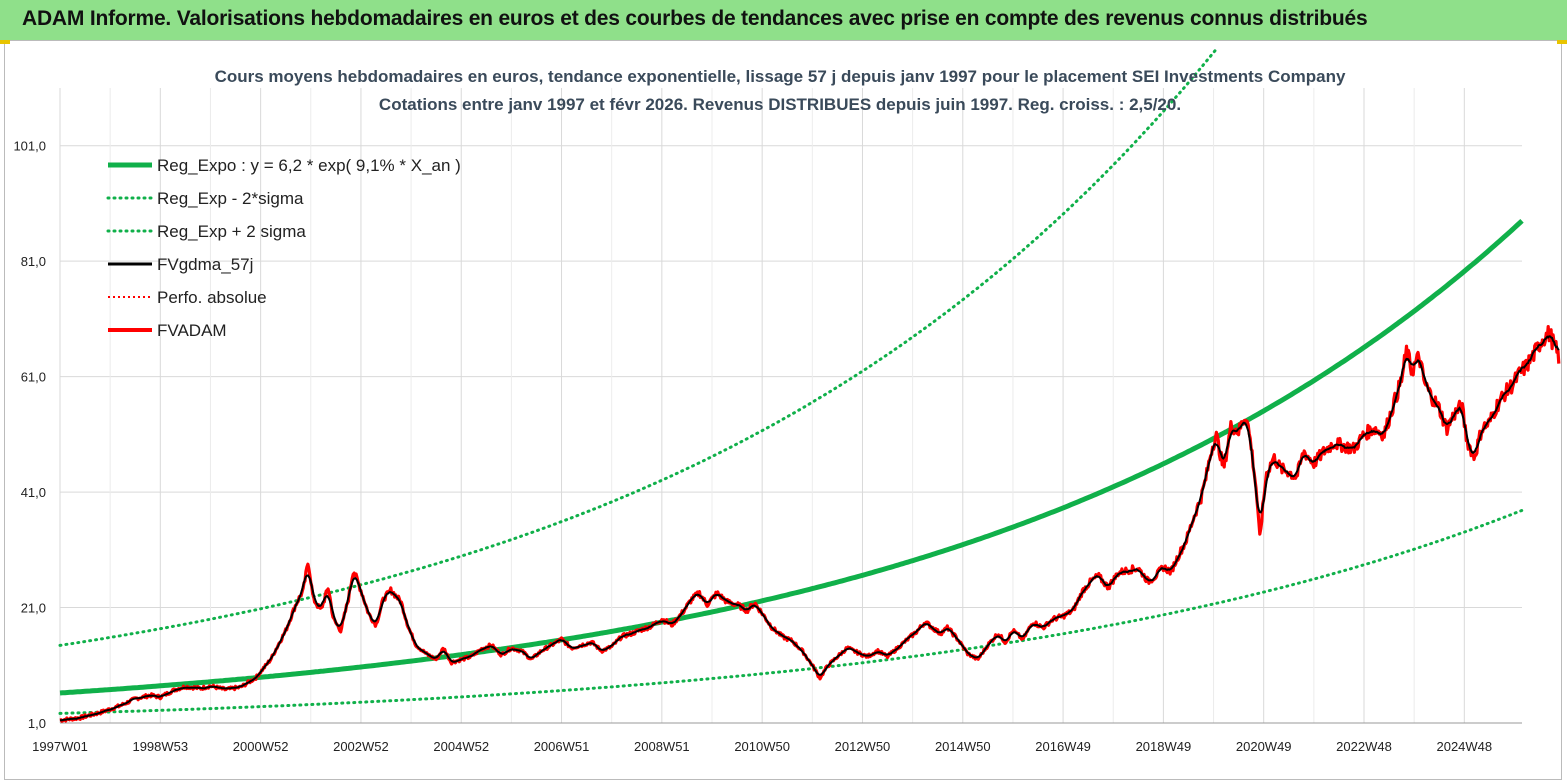 The image size is (1567, 783). Describe the element at coordinates (33, 608) in the screenshot. I see `y-tick-label: 21,0` at that location.